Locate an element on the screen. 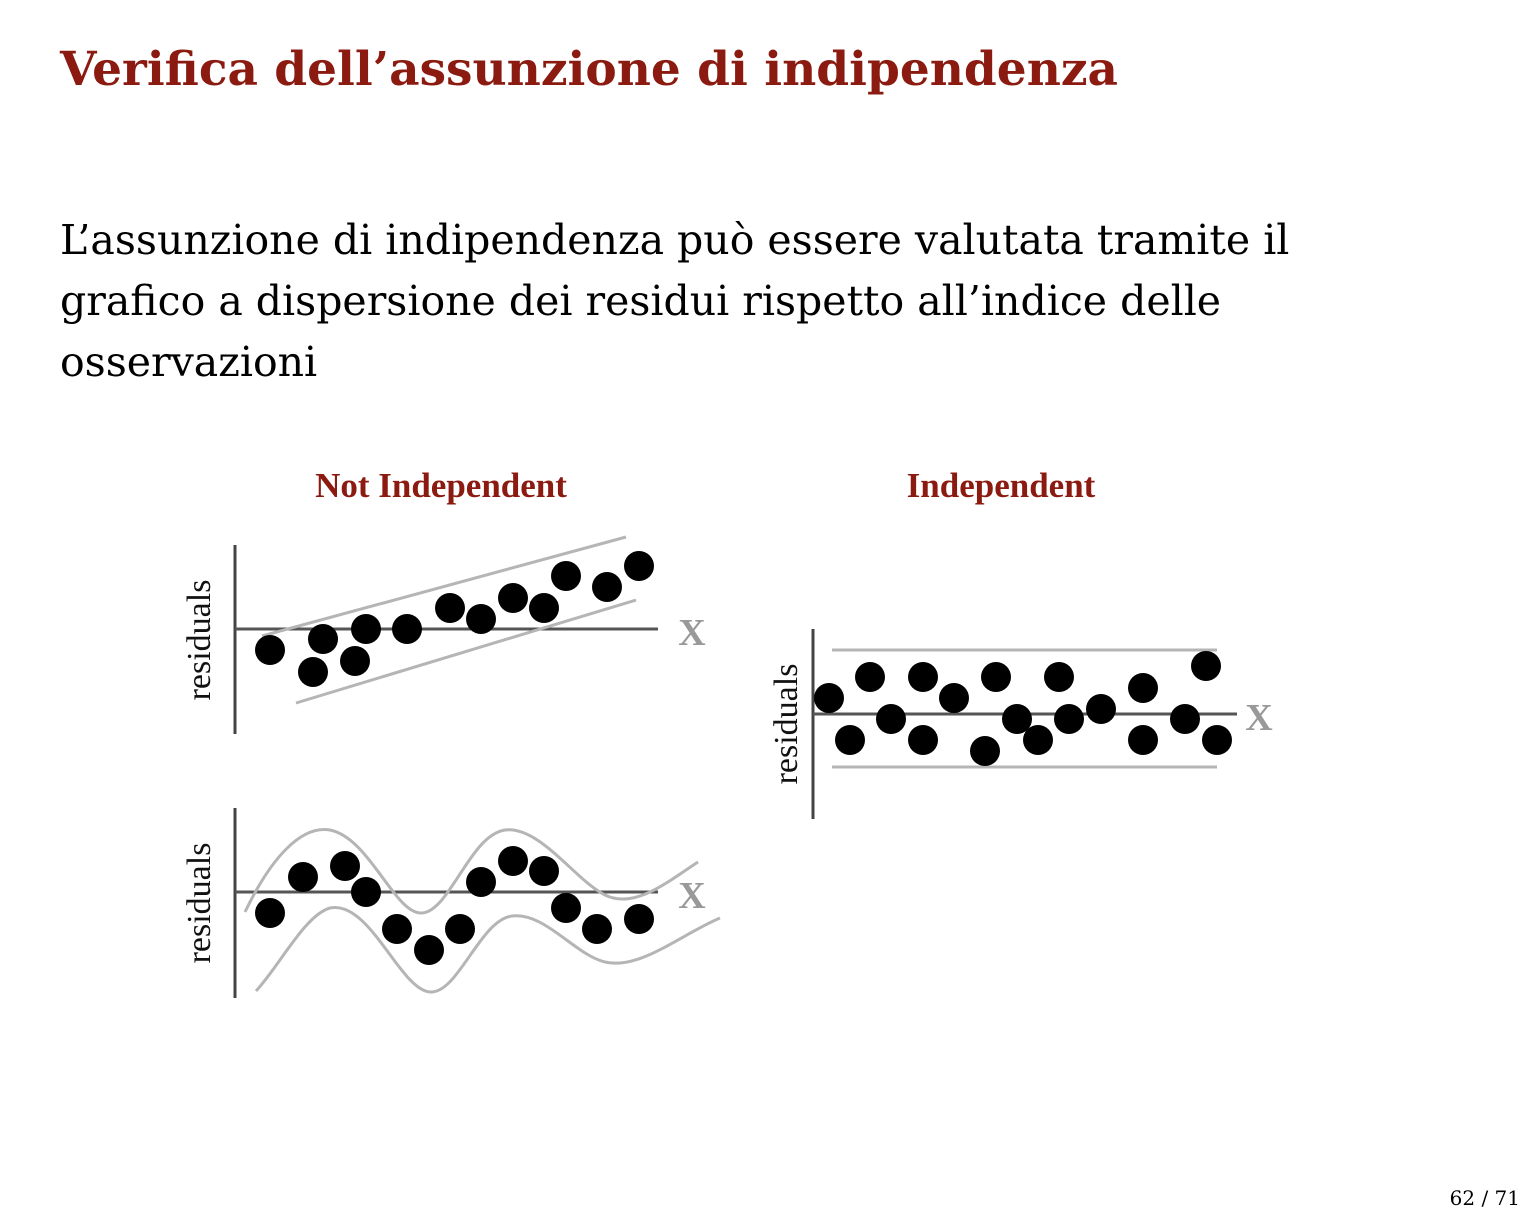  panel-not-independent-wave: residuals X is located at coordinates (451, 903).